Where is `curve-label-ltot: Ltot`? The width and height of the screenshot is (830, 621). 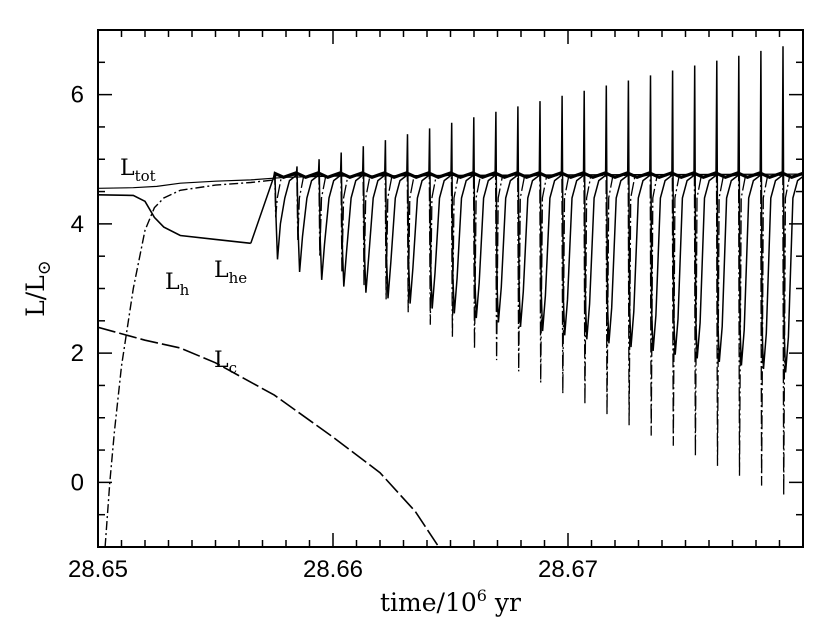
curve-label-ltot: Ltot is located at coordinates (138, 170).